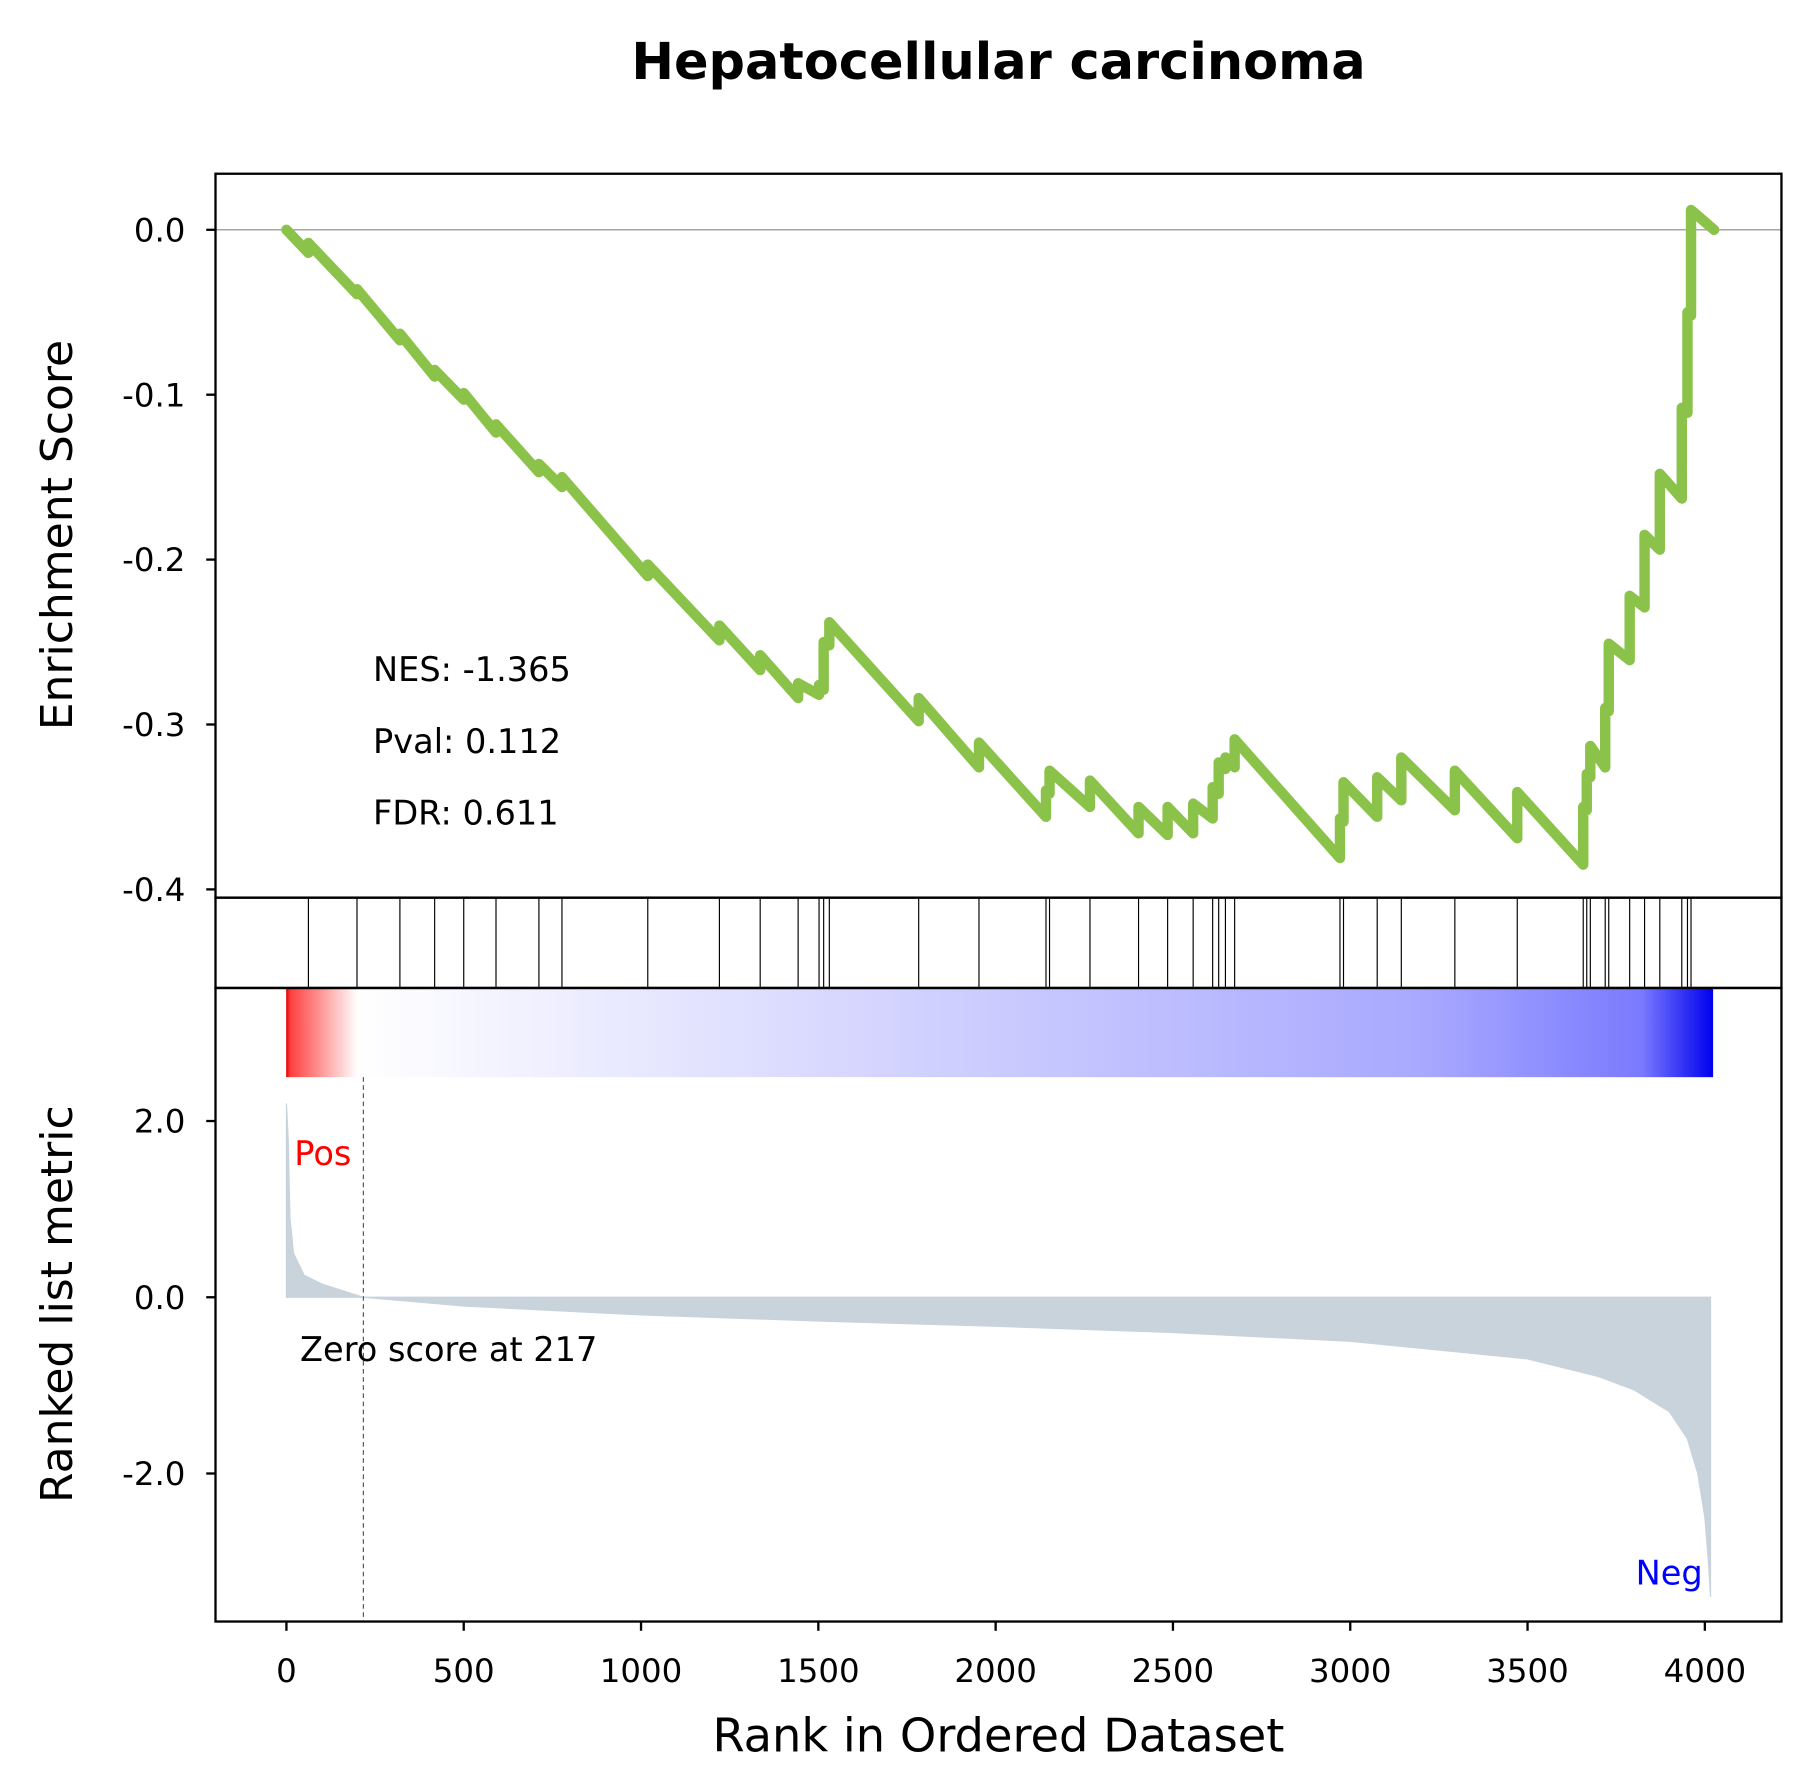 Image resolution: width=1807 pixels, height=1786 pixels. I want to click on color-bar, so click(1000, 1032).